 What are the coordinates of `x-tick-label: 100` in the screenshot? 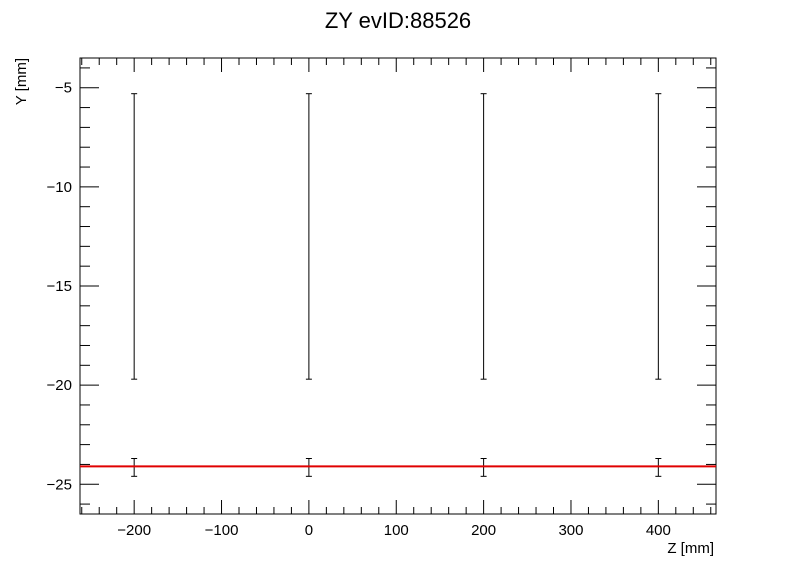 It's located at (396, 530).